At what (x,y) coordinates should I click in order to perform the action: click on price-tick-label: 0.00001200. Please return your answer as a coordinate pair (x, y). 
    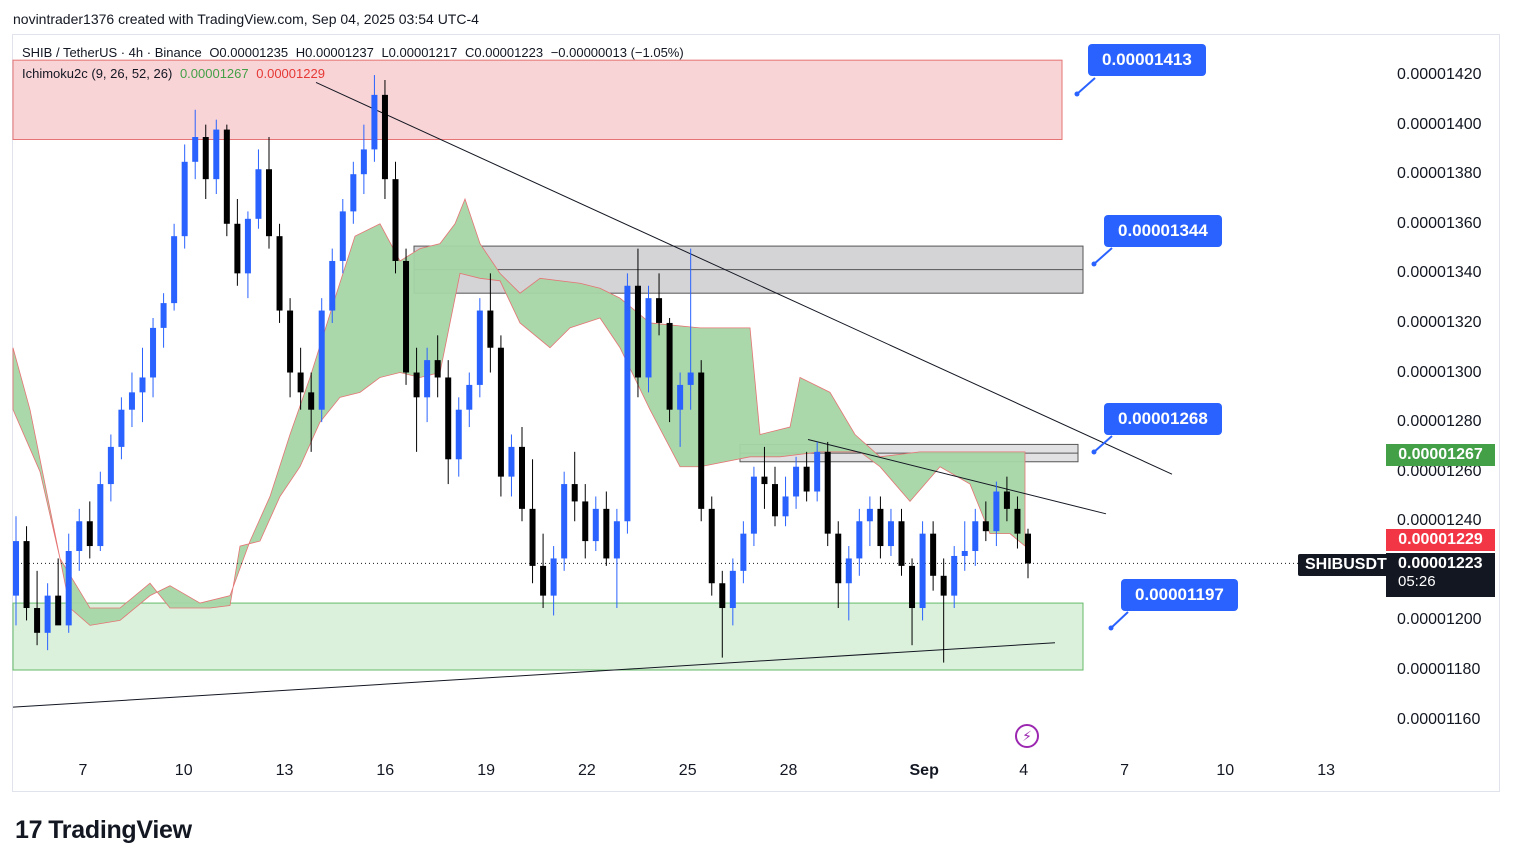
    Looking at the image, I should click on (1439, 620).